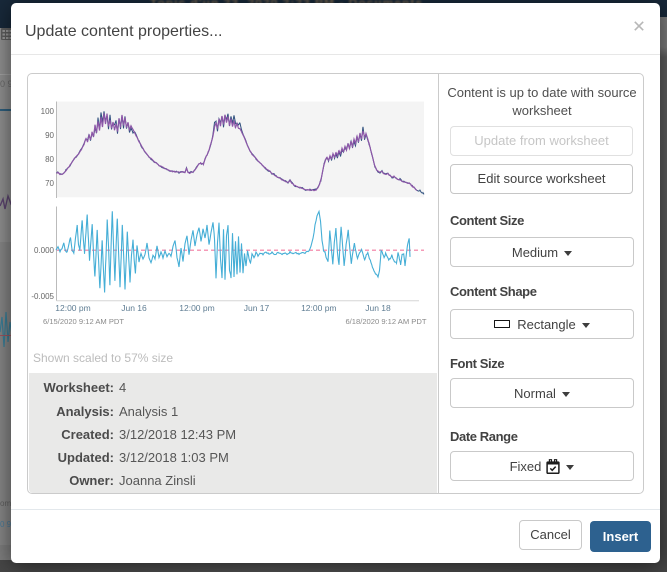 The image size is (667, 572). Describe the element at coordinates (5, 503) in the screenshot. I see `svg-text: om` at that location.